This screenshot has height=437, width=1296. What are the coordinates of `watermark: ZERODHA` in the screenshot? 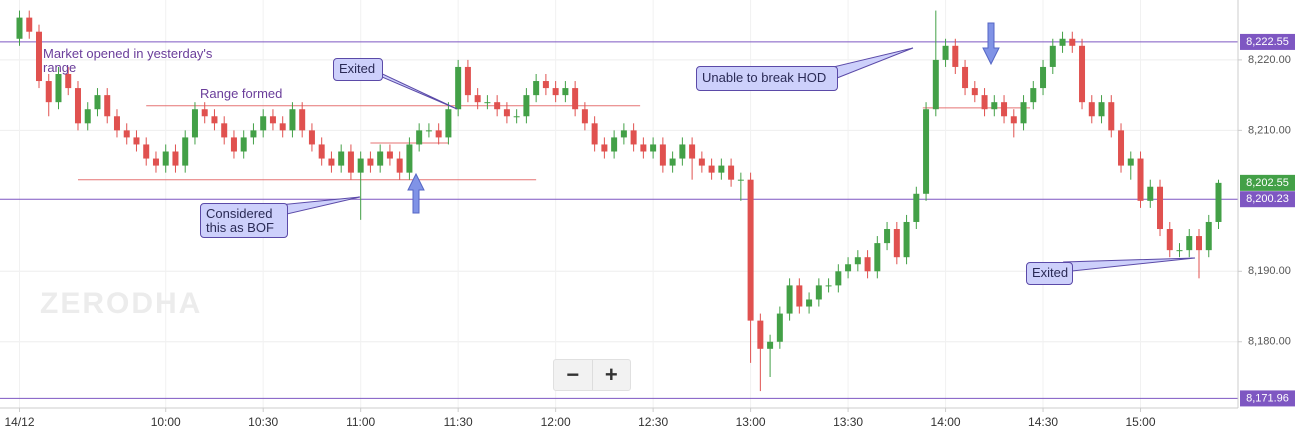 It's located at (121, 303).